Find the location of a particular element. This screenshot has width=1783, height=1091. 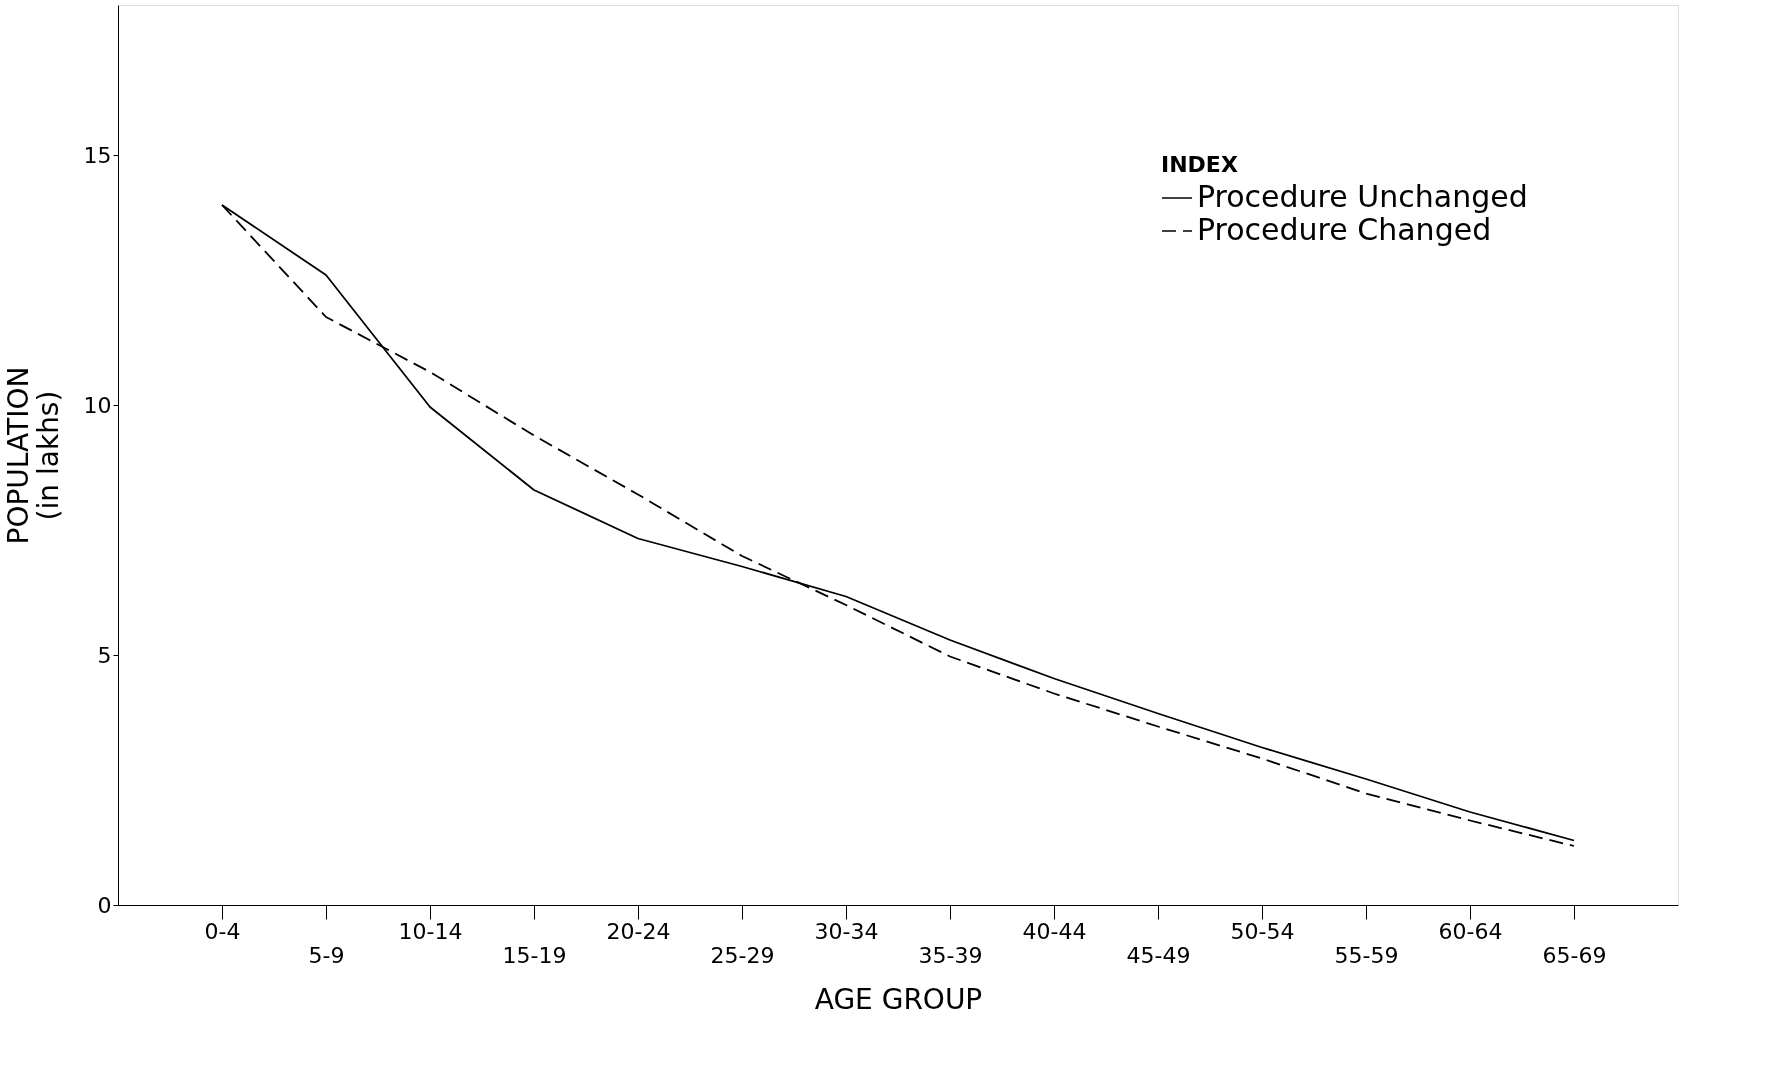

x-tick-label: 35-39 is located at coordinates (950, 955).